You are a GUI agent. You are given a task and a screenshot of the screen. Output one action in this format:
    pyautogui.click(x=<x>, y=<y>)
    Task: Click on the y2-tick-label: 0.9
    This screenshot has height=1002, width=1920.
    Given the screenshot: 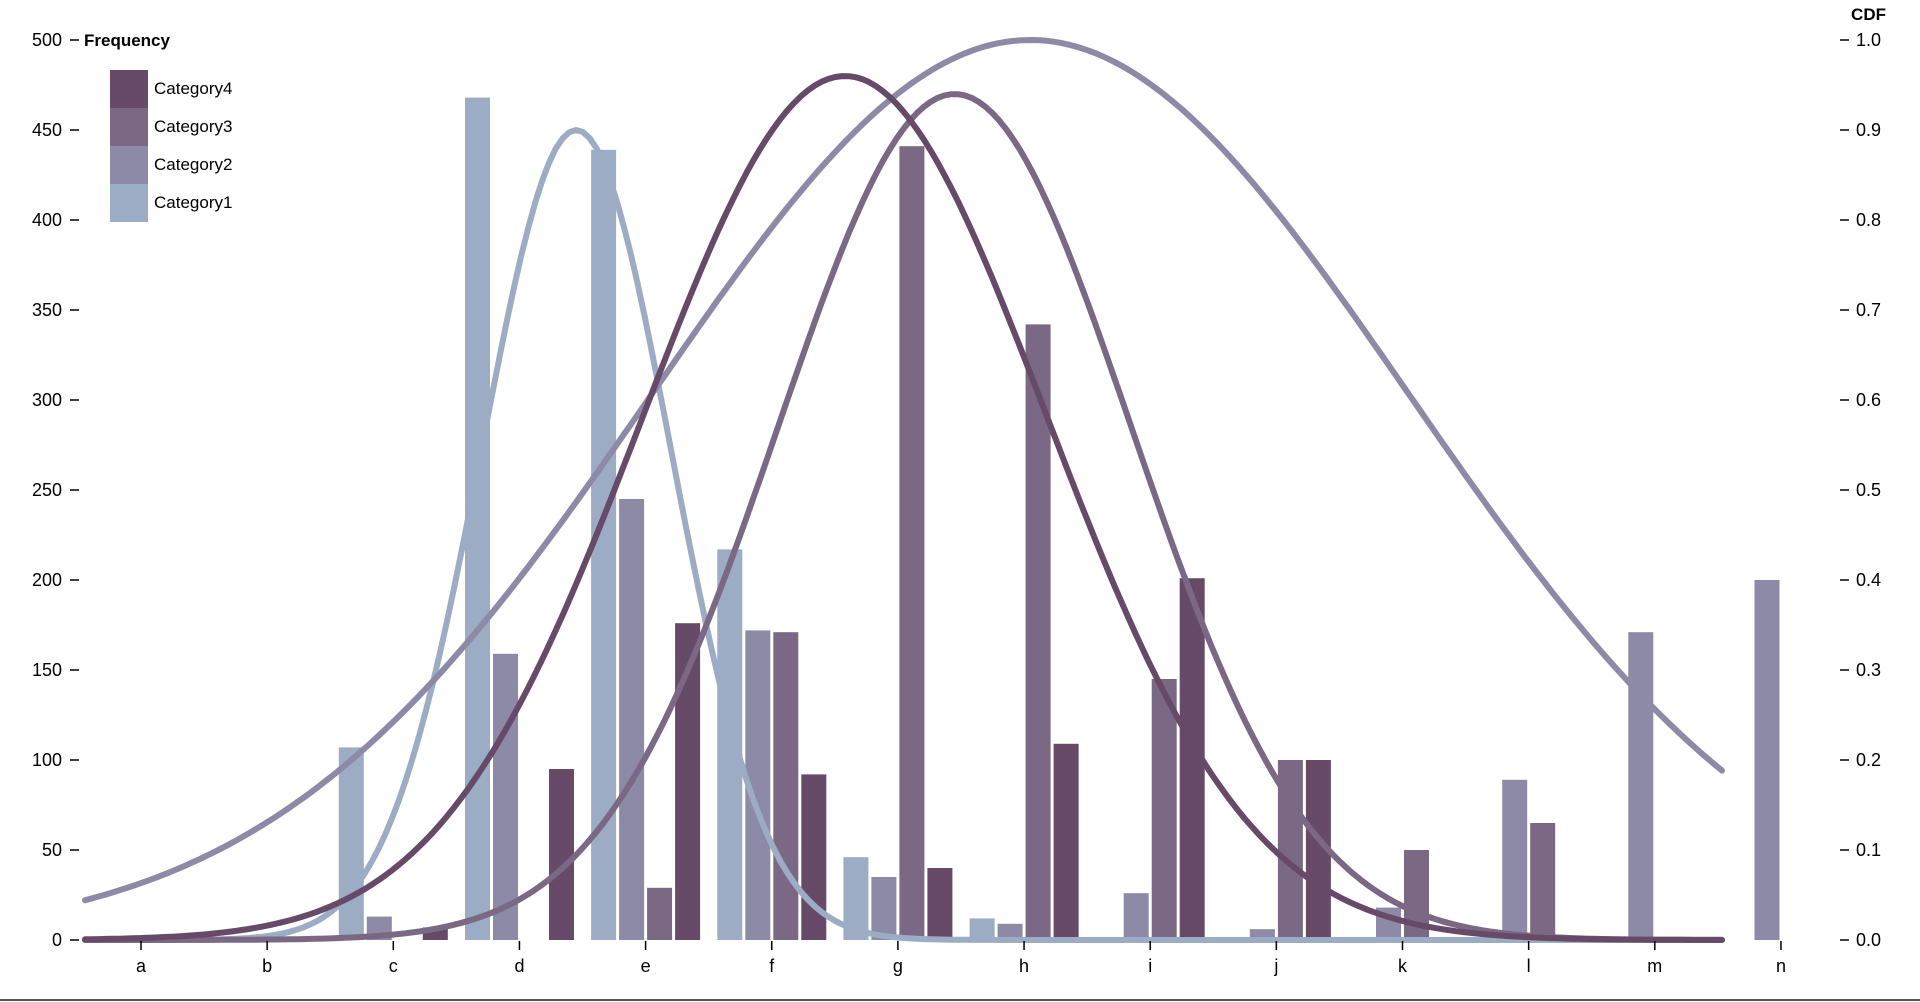 What is the action you would take?
    pyautogui.click(x=1868, y=130)
    